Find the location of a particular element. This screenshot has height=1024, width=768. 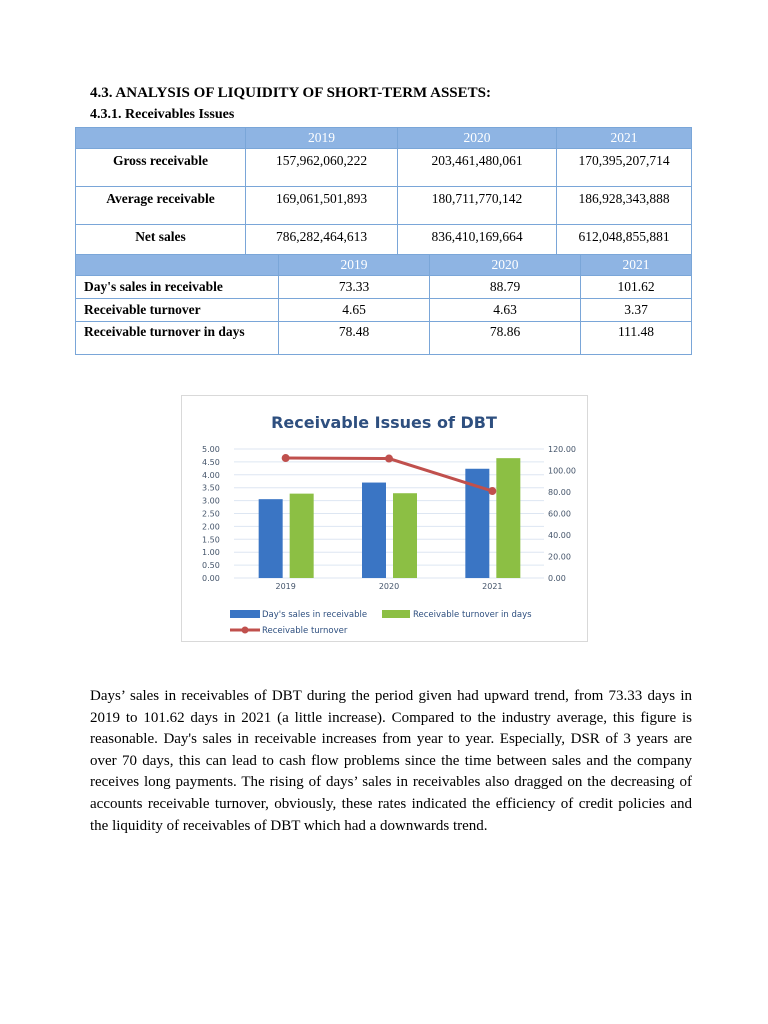

left-axis-tick: 4.00 is located at coordinates (211, 475).